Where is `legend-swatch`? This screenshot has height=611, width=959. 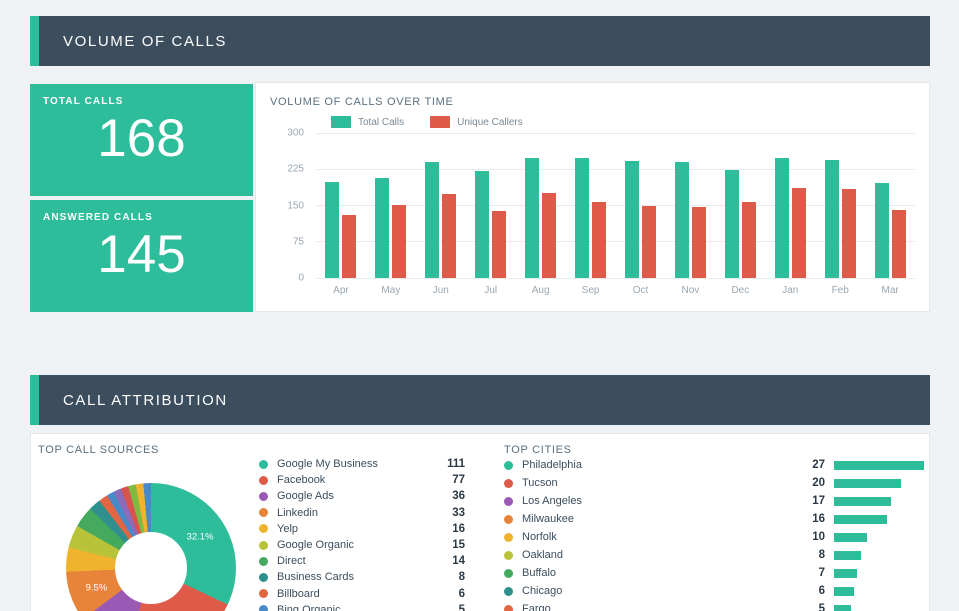 legend-swatch is located at coordinates (440, 122).